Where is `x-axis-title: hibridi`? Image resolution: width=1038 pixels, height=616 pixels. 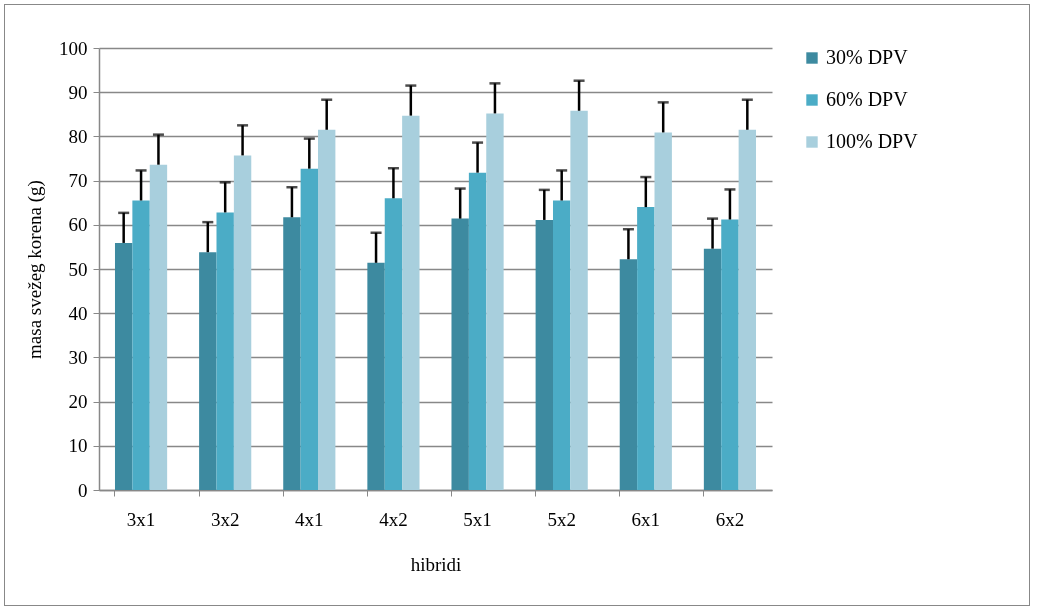
x-axis-title: hibridi is located at coordinates (436, 564).